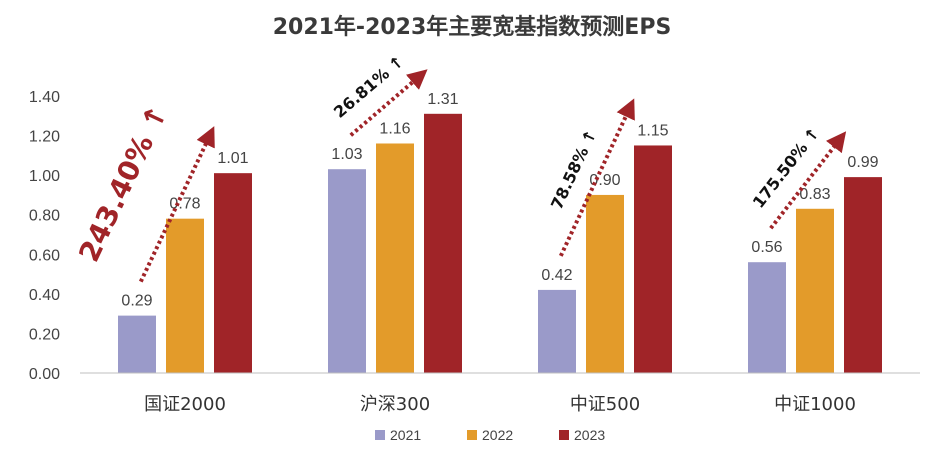 This screenshot has height=456, width=944. Describe the element at coordinates (44, 374) in the screenshot. I see `y-tick-label: 0.00` at that location.